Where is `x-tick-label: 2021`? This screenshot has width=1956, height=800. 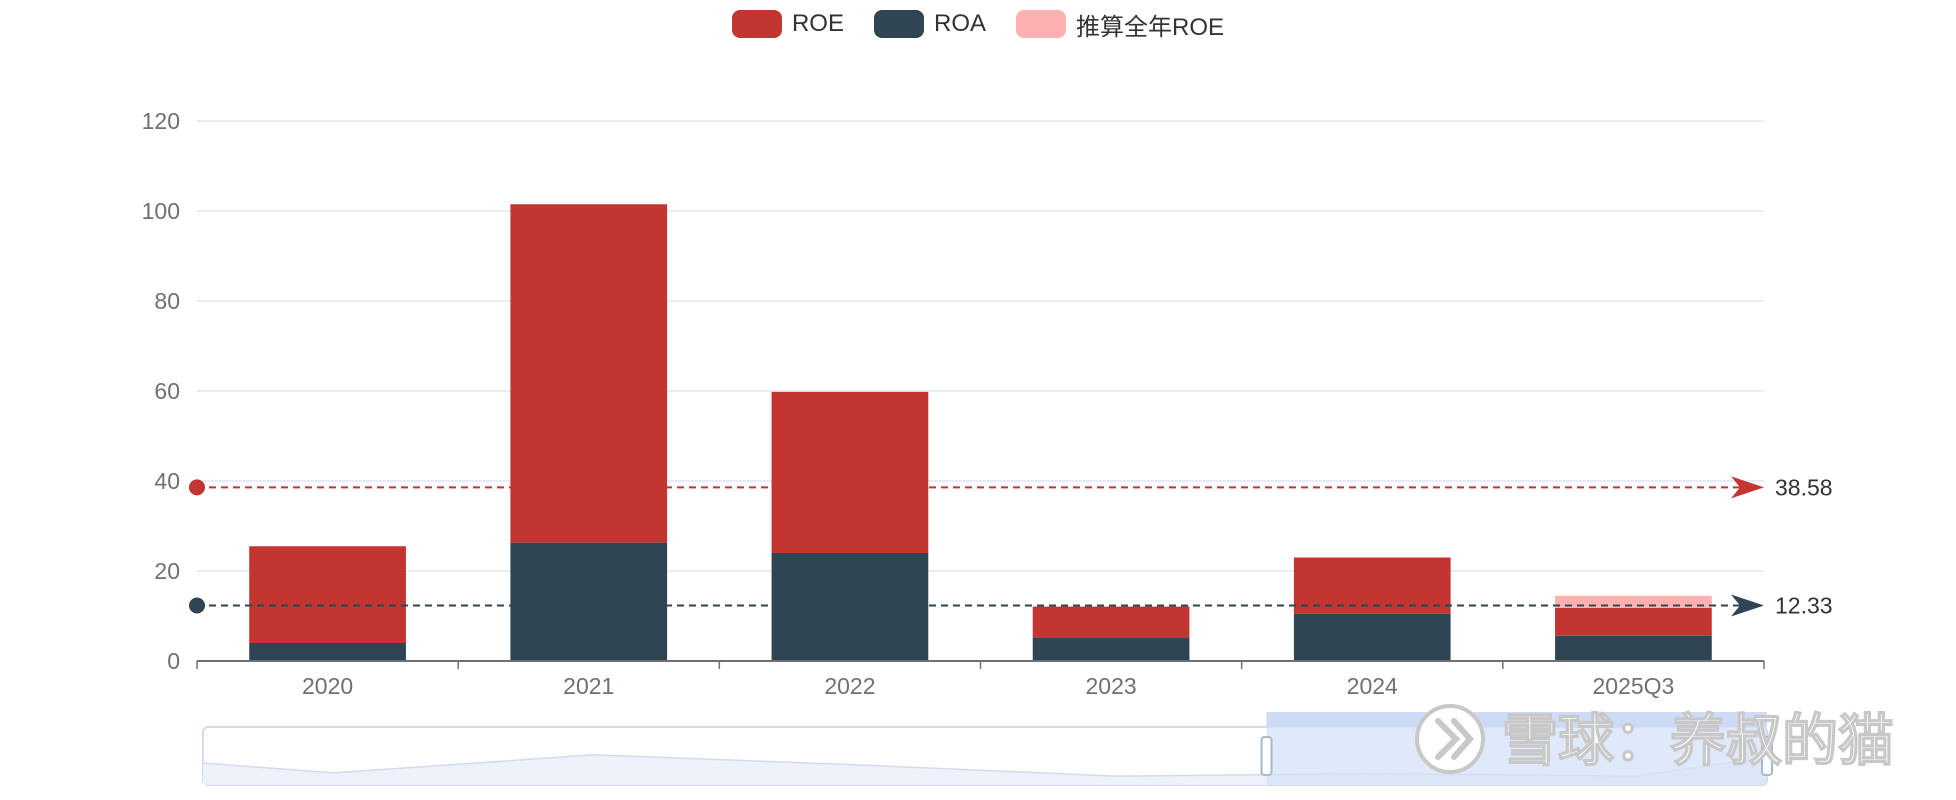 x-tick-label: 2021 is located at coordinates (588, 686).